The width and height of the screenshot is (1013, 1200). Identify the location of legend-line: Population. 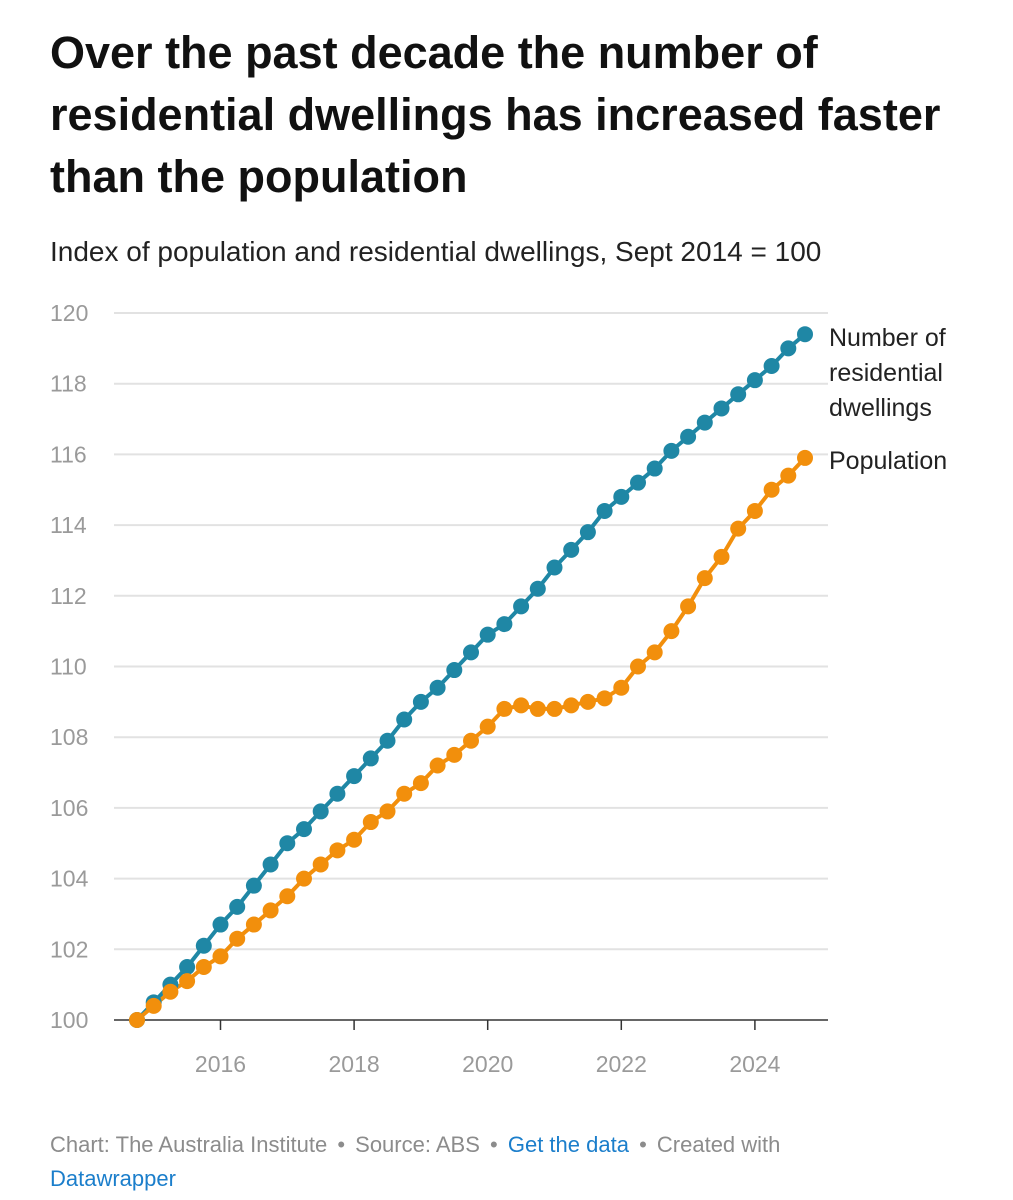
(888, 461).